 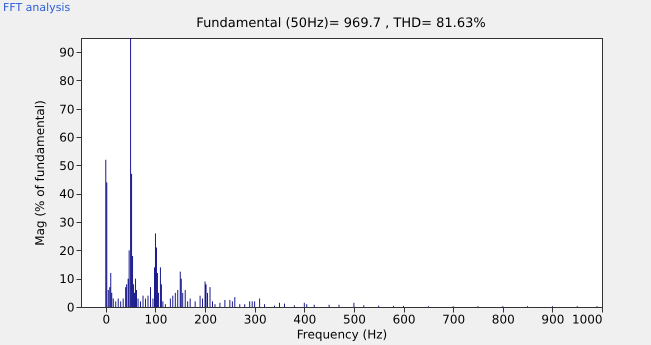 I want to click on x-tick-label: 400, so click(x=304, y=319).